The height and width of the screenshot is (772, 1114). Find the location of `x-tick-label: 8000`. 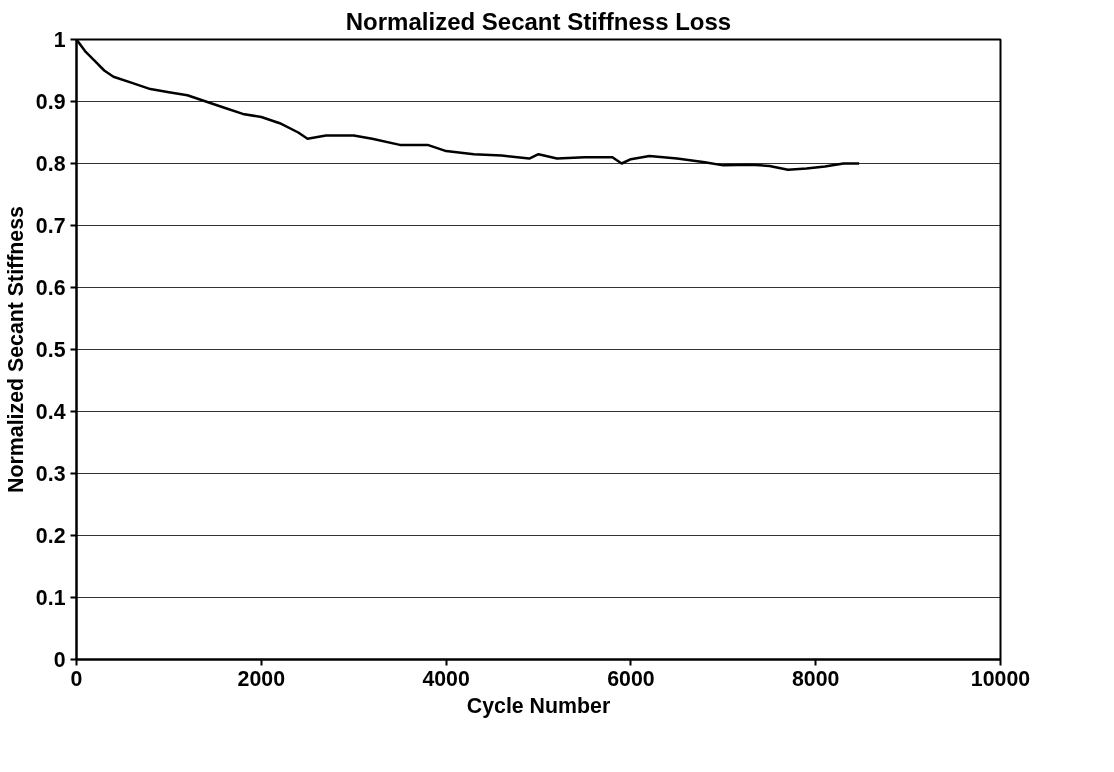

x-tick-label: 8000 is located at coordinates (815, 678).